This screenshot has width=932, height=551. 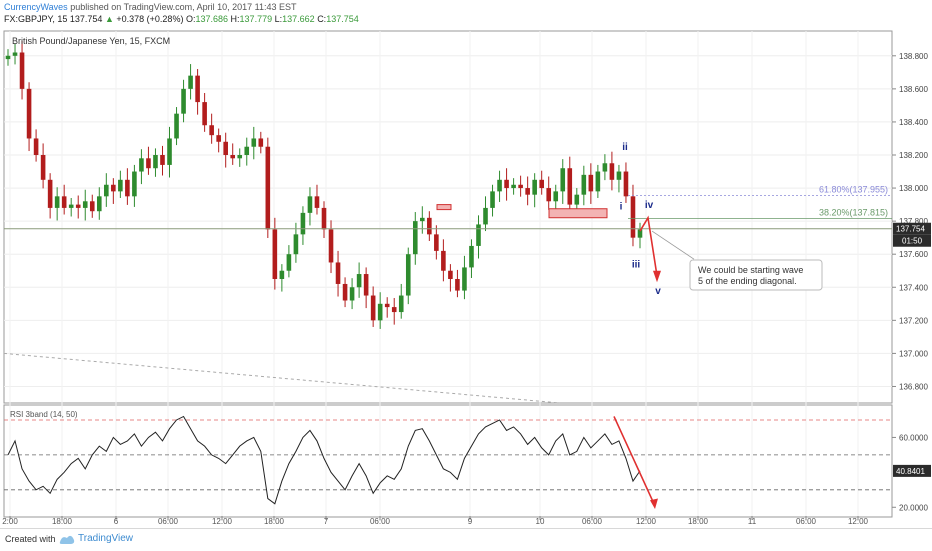 What do you see at coordinates (578, 213) in the screenshot?
I see `support-box` at bounding box center [578, 213].